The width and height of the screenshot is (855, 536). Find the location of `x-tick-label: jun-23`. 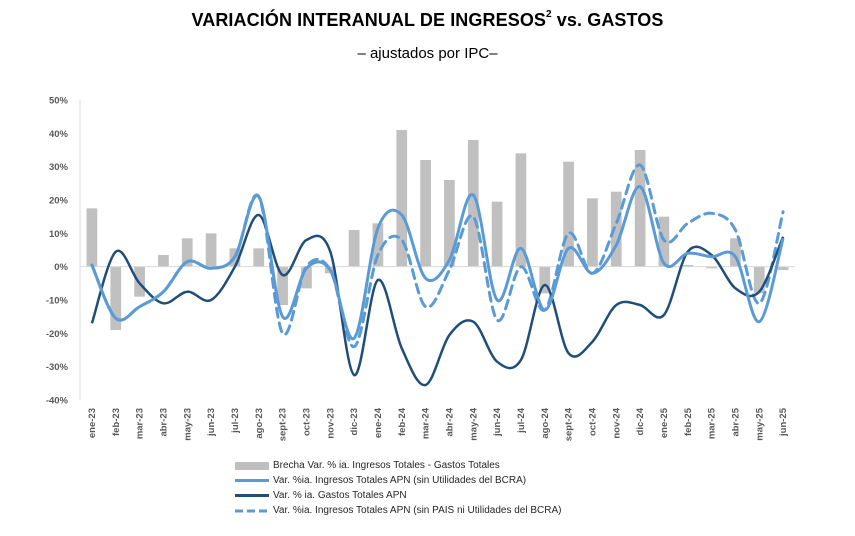

x-tick-label: jun-23 is located at coordinates (211, 422).